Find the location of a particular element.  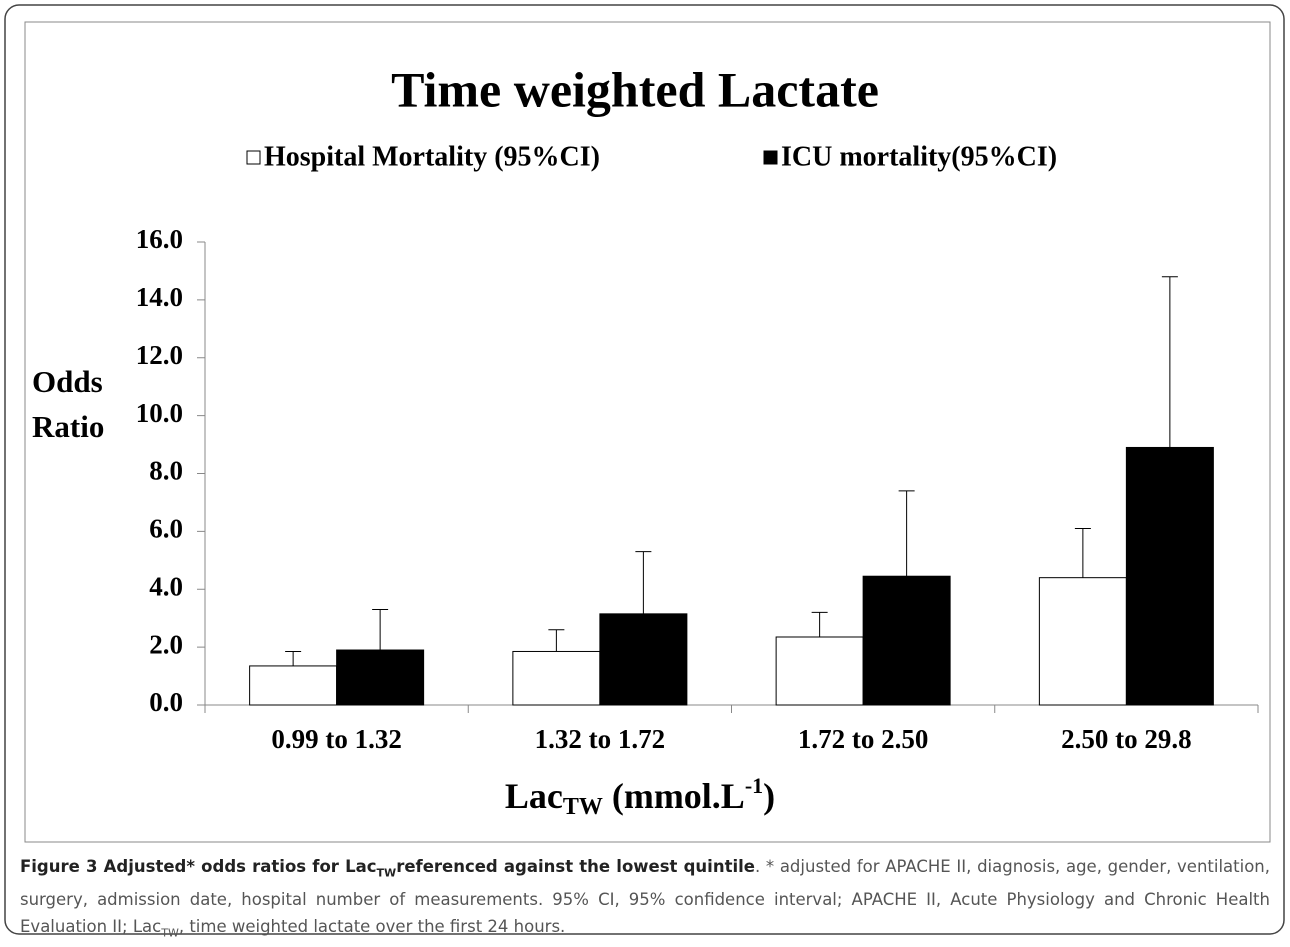

x-tick-label: 0.99 to 1.32 is located at coordinates (336, 739).